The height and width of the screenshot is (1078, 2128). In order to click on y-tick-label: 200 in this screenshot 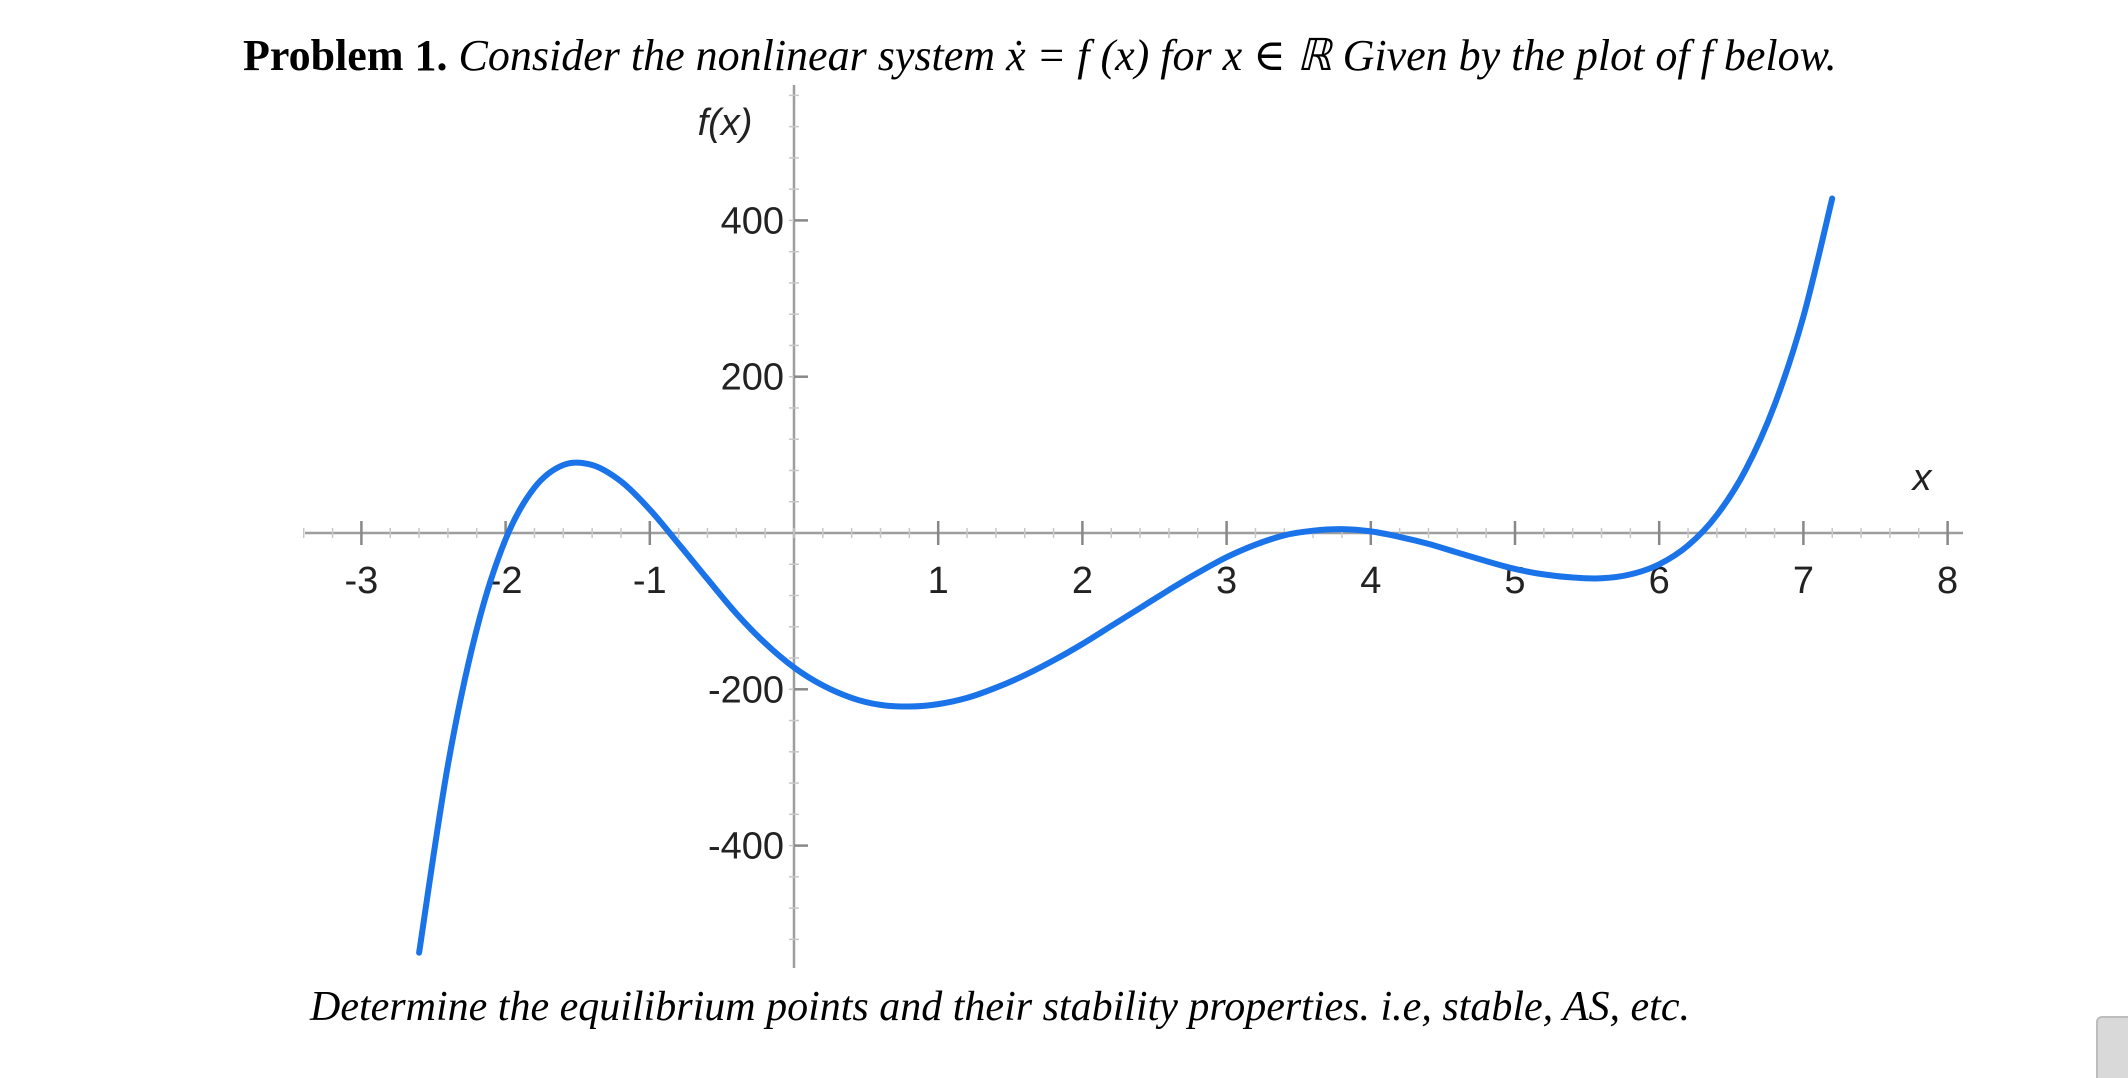, I will do `click(752, 378)`.